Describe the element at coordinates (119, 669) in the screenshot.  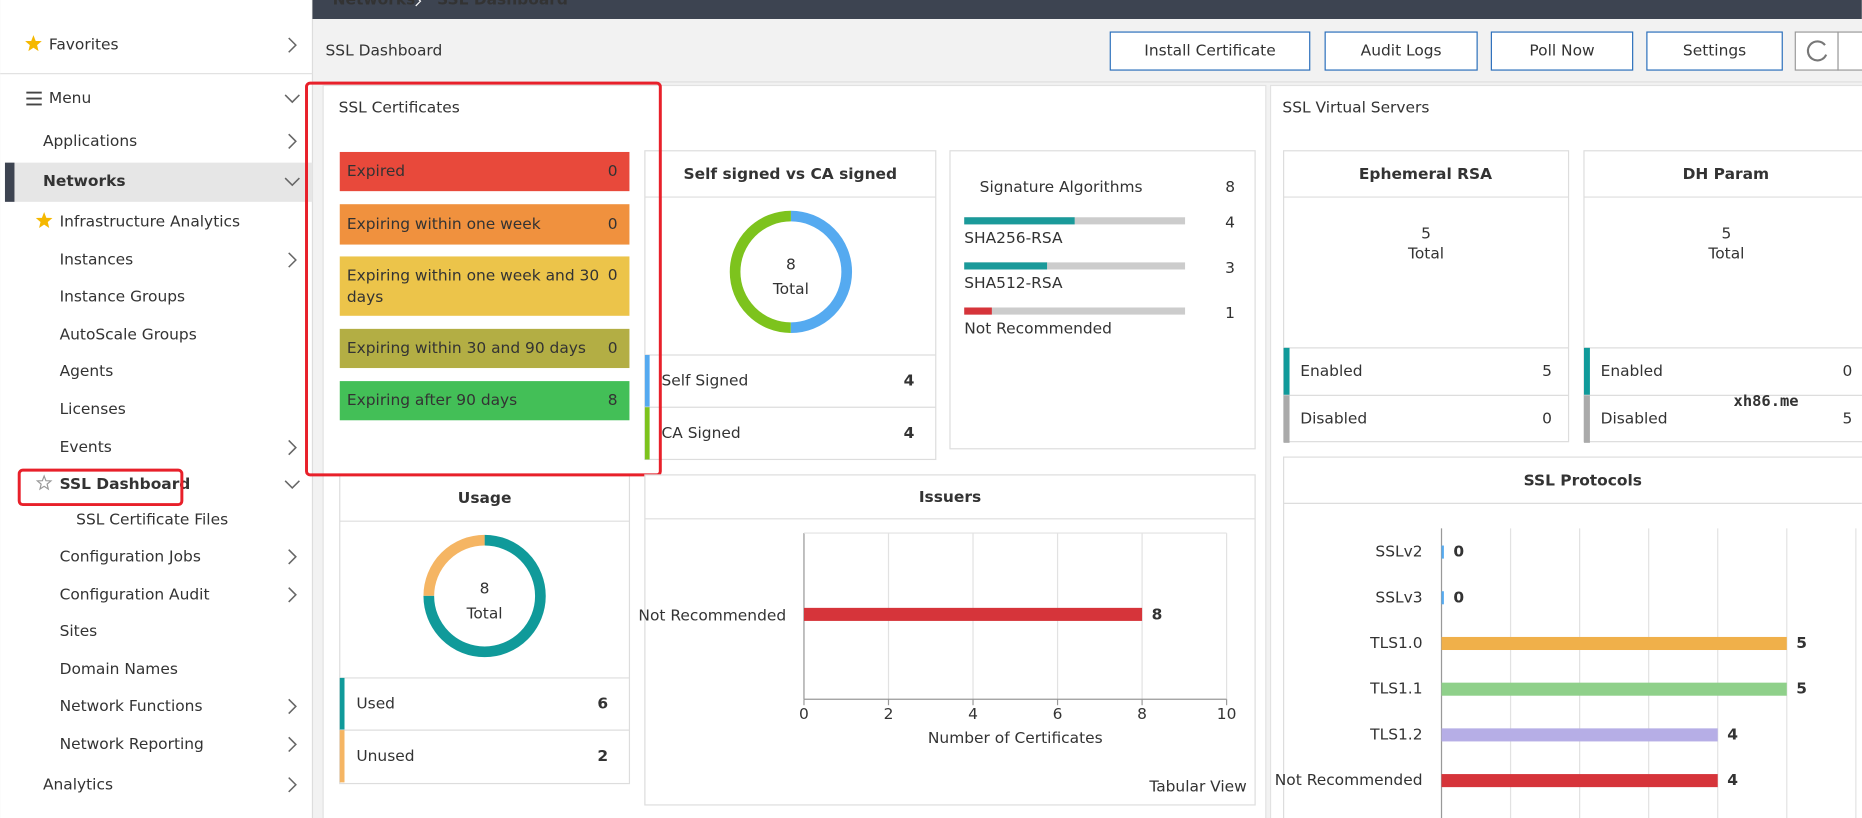
I see `menu-item: Domain Names` at that location.